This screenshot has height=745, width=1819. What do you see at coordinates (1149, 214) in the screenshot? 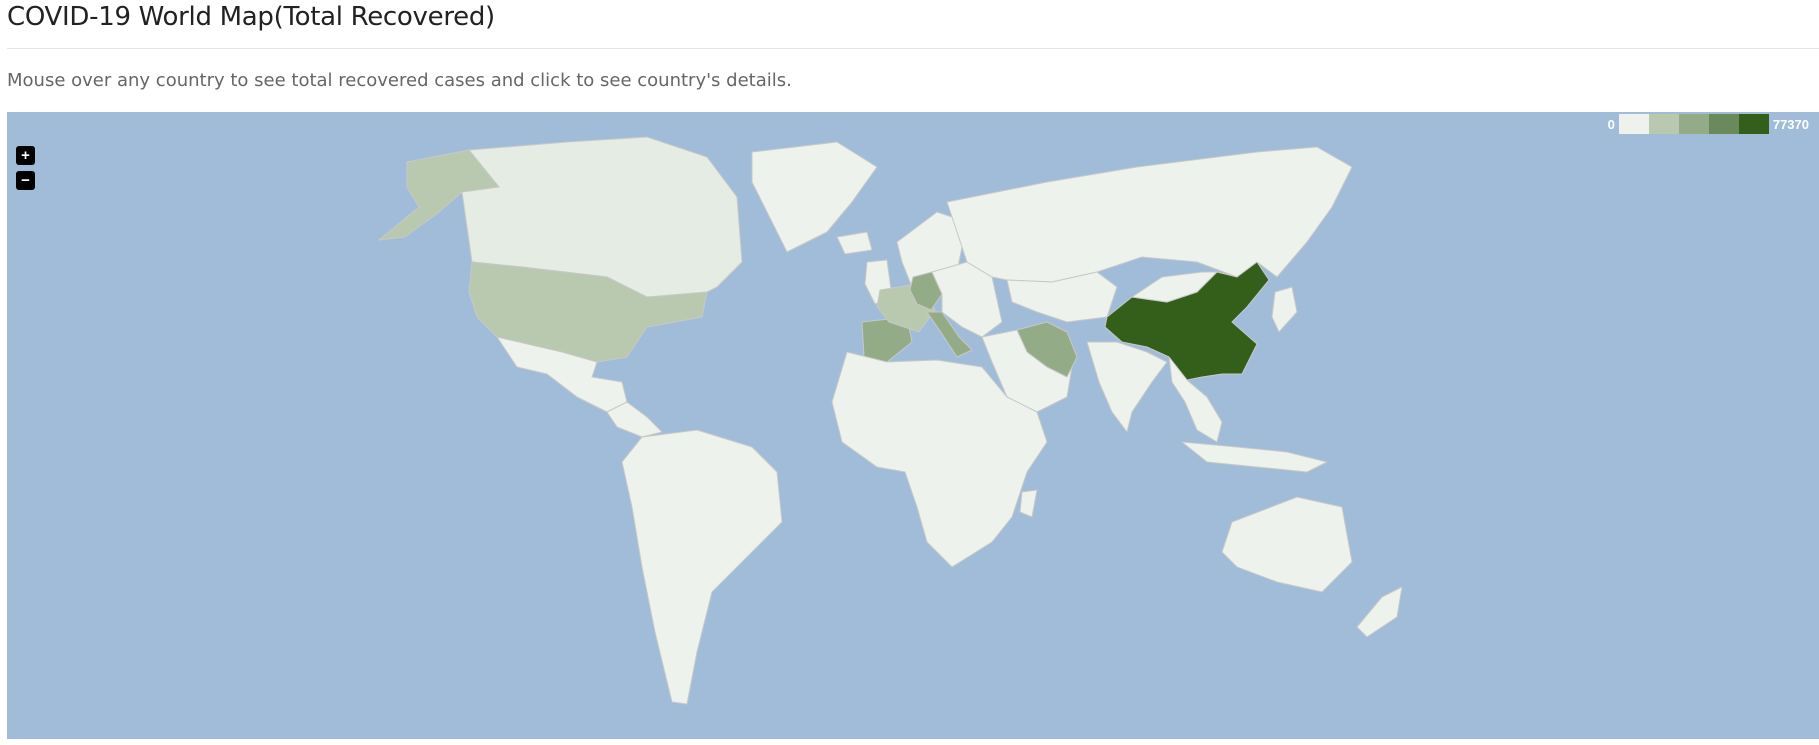
I see `country-russia` at bounding box center [1149, 214].